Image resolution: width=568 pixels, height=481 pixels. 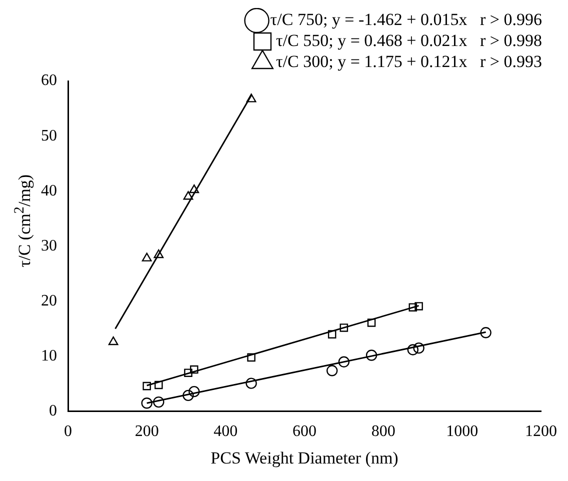 What do you see at coordinates (146, 431) in the screenshot?
I see `x-tick-label: 200` at bounding box center [146, 431].